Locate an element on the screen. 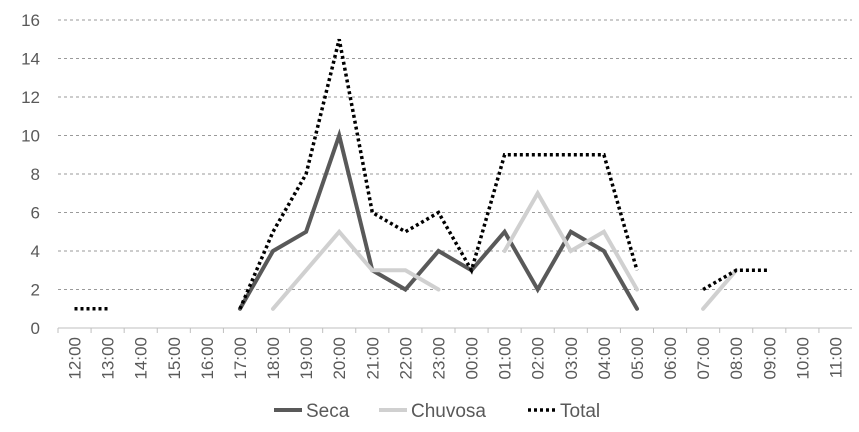  y-tick-label: 8 is located at coordinates (35, 174).